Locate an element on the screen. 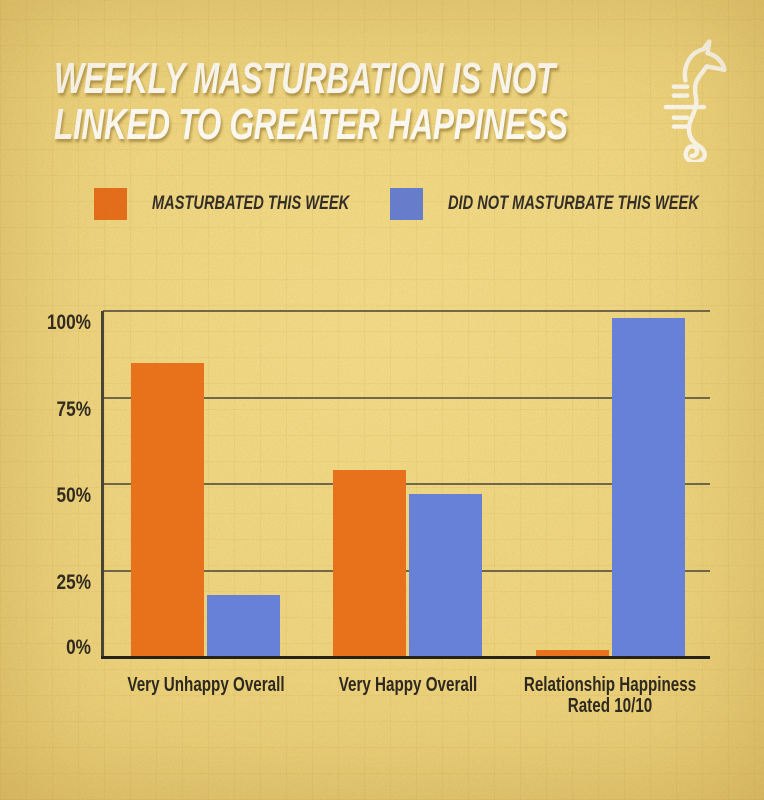 Image resolution: width=764 pixels, height=800 pixels. legend-item-did-not-masturbate: DID NOT MASTURBATE THIS WEEK is located at coordinates (577, 203).